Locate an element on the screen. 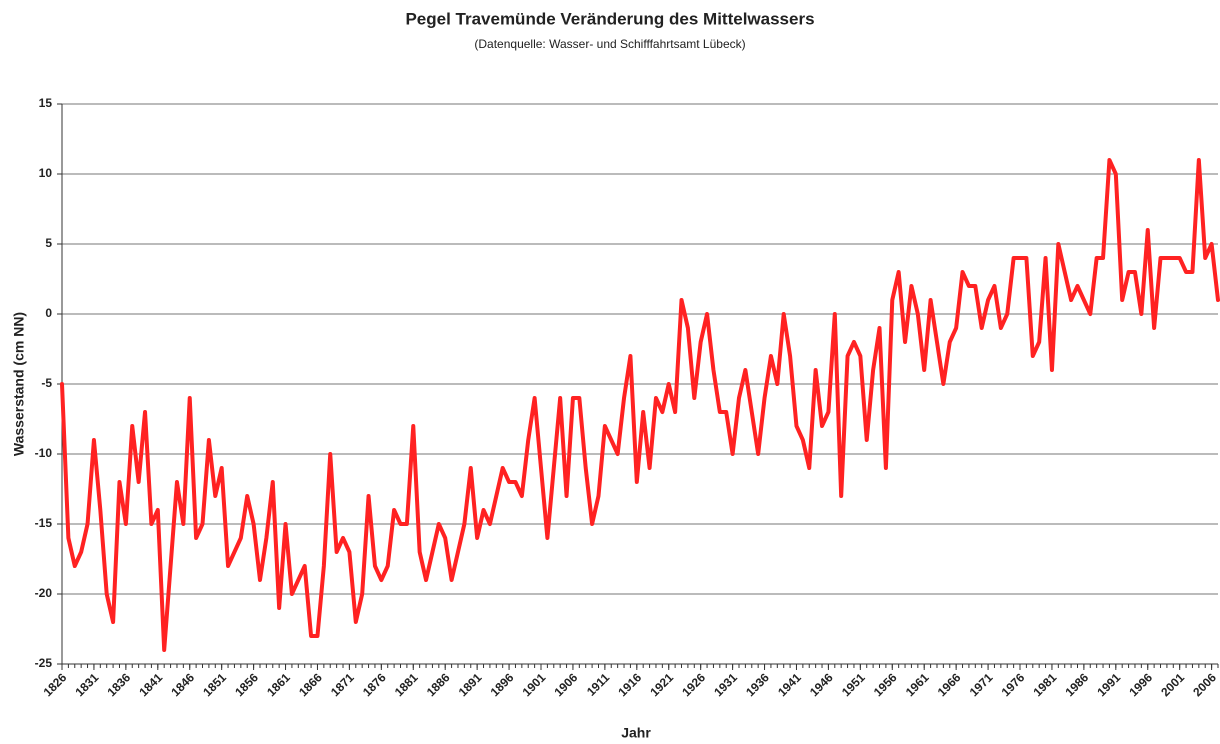 The height and width of the screenshot is (744, 1220). x-tick-label: 1986 is located at coordinates (1076, 684).